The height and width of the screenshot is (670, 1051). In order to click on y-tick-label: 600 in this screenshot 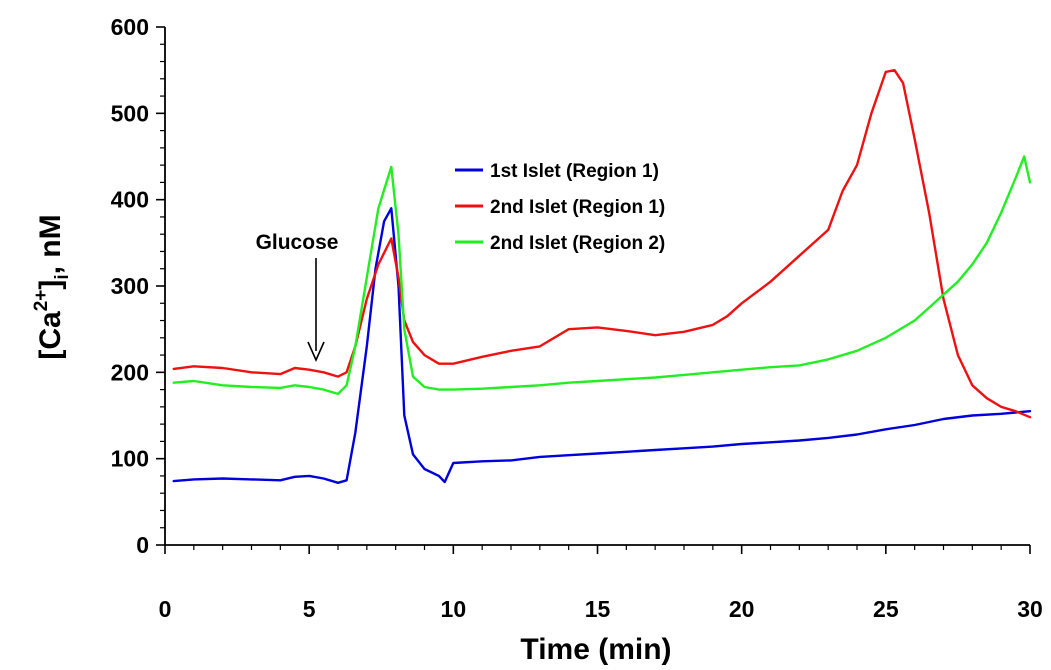, I will do `click(130, 27)`.